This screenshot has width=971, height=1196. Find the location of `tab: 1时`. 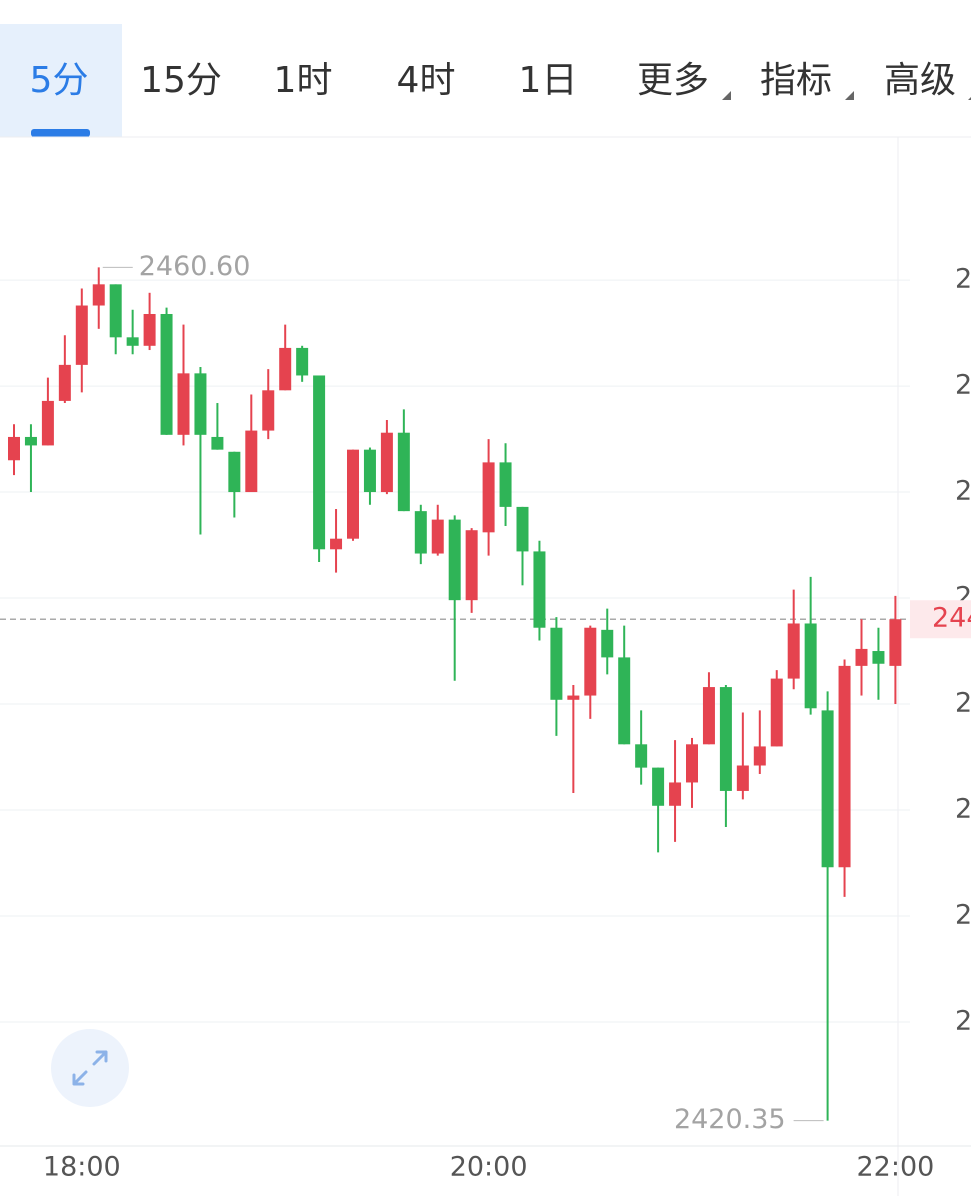

tab: 1时 is located at coordinates (303, 80).